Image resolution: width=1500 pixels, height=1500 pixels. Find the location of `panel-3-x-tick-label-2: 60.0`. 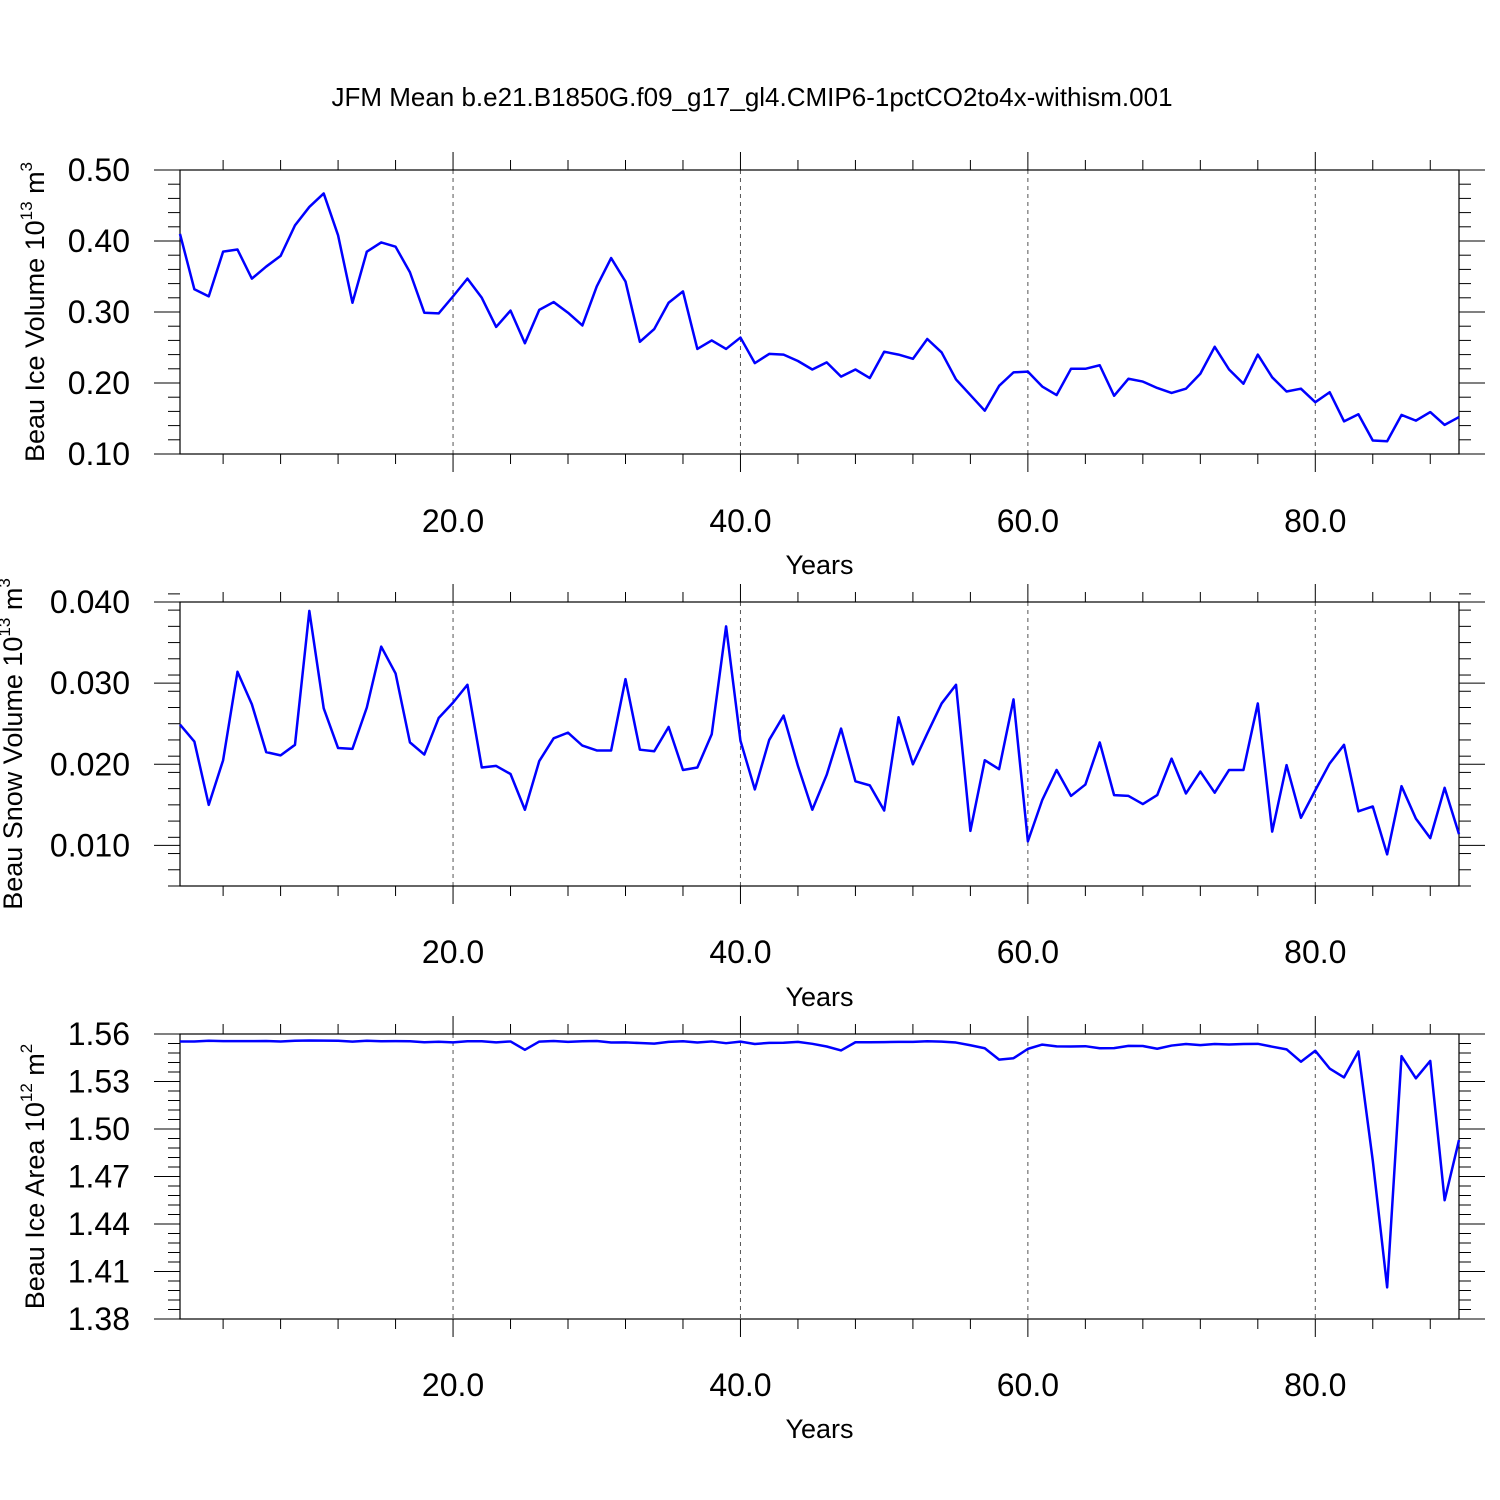

panel-3-x-tick-label-2: 60.0 is located at coordinates (1028, 1385).